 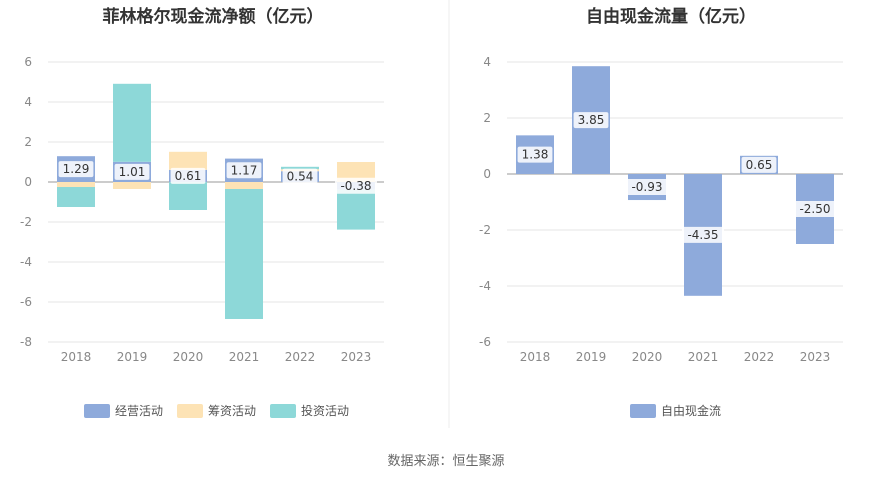 I want to click on legend-label-fcf: 自由现金流, so click(x=691, y=410).